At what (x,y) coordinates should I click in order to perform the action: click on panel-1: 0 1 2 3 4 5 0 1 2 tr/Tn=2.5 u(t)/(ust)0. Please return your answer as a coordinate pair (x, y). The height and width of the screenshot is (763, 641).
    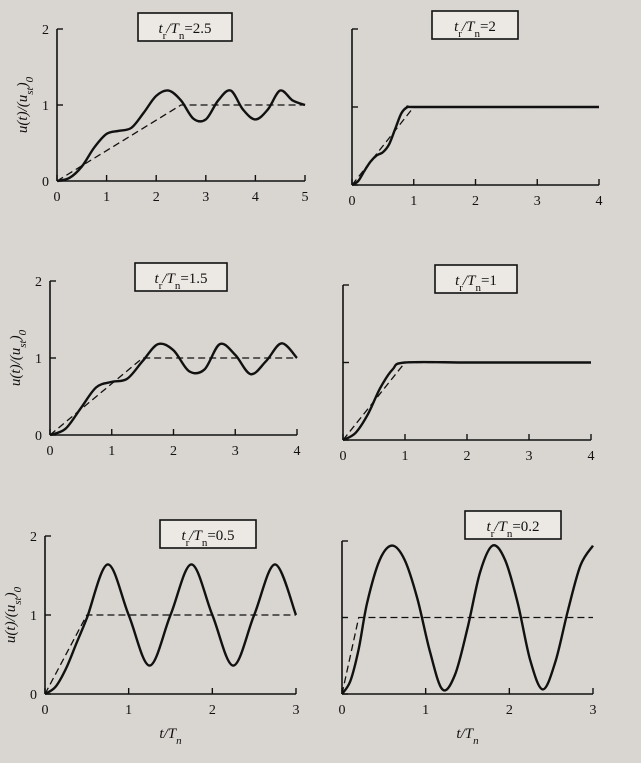
    Looking at the image, I should click on (162, 108).